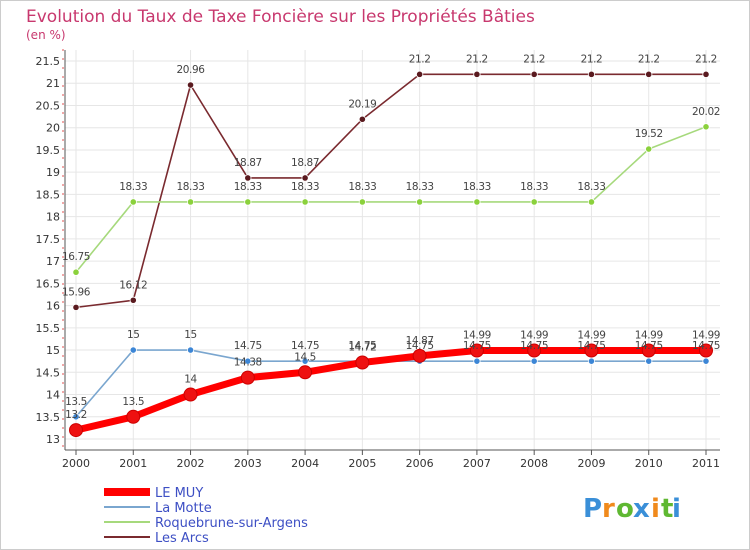 The height and width of the screenshot is (550, 750). What do you see at coordinates (608, 509) in the screenshot?
I see `logo-letter: r` at bounding box center [608, 509].